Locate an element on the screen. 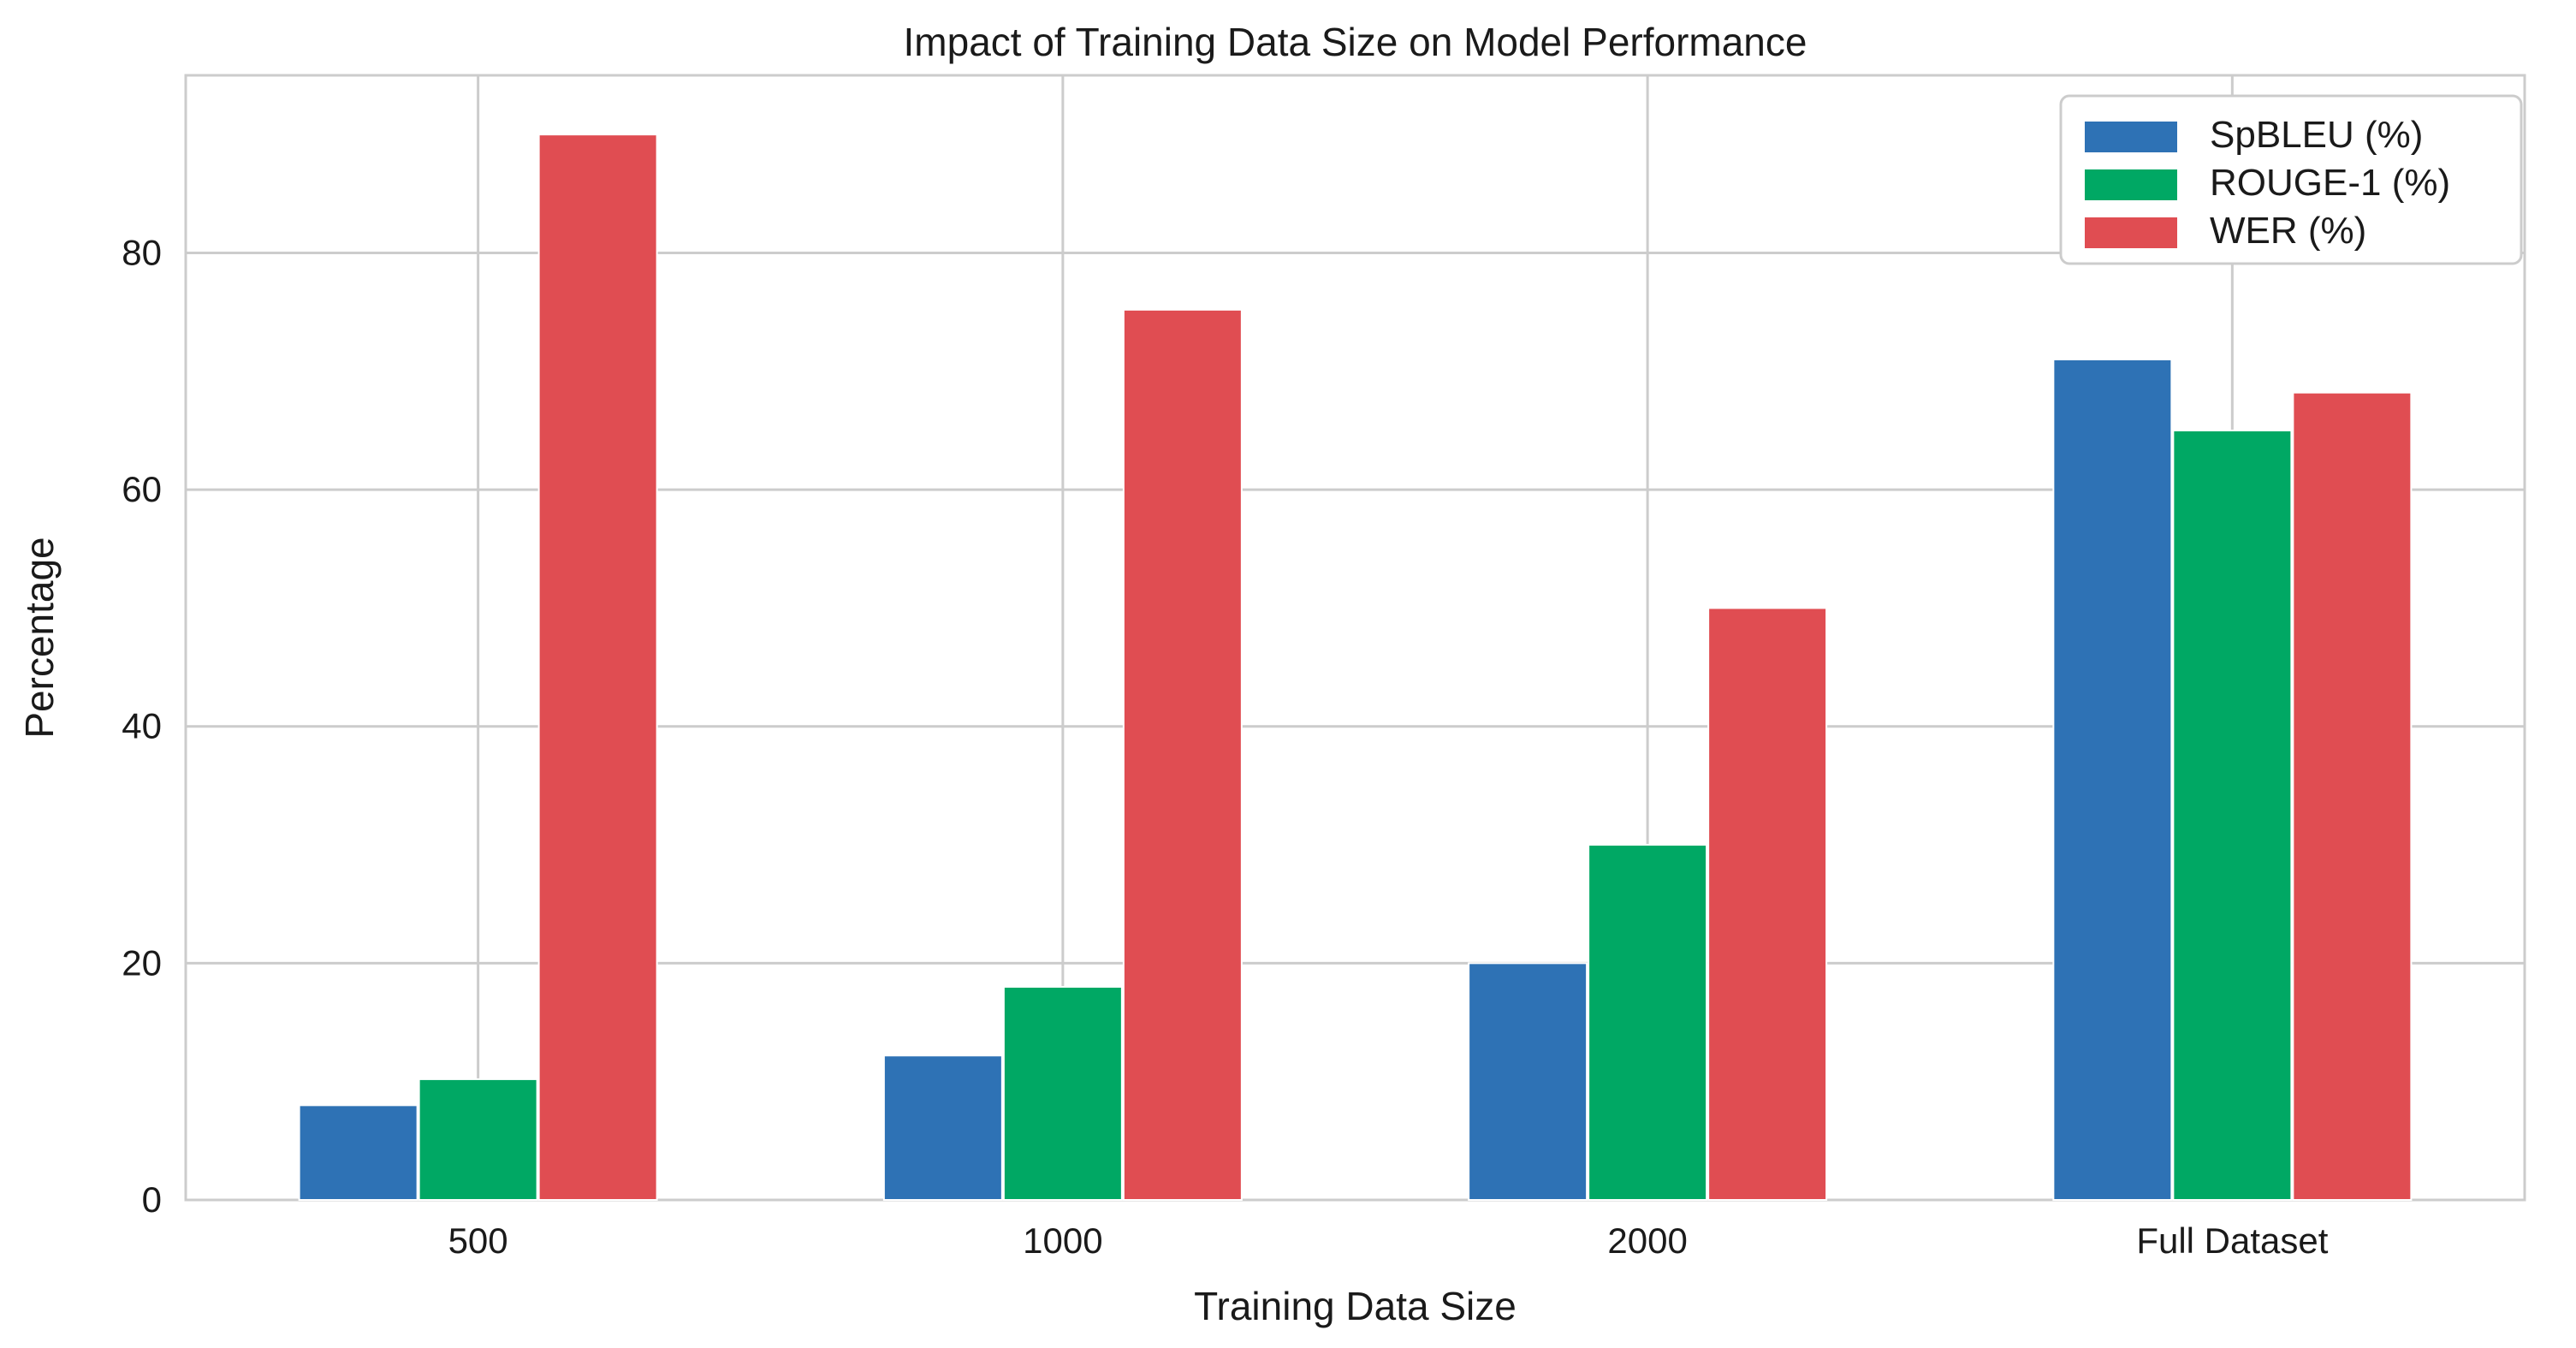  y-tick-label: 0 is located at coordinates (152, 1199).